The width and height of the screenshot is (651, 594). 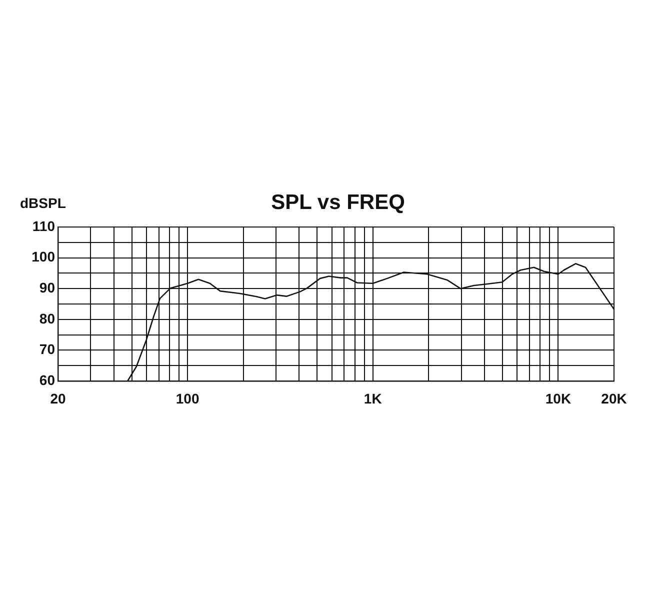 What do you see at coordinates (373, 398) in the screenshot?
I see `x-tick-label: 1K` at bounding box center [373, 398].